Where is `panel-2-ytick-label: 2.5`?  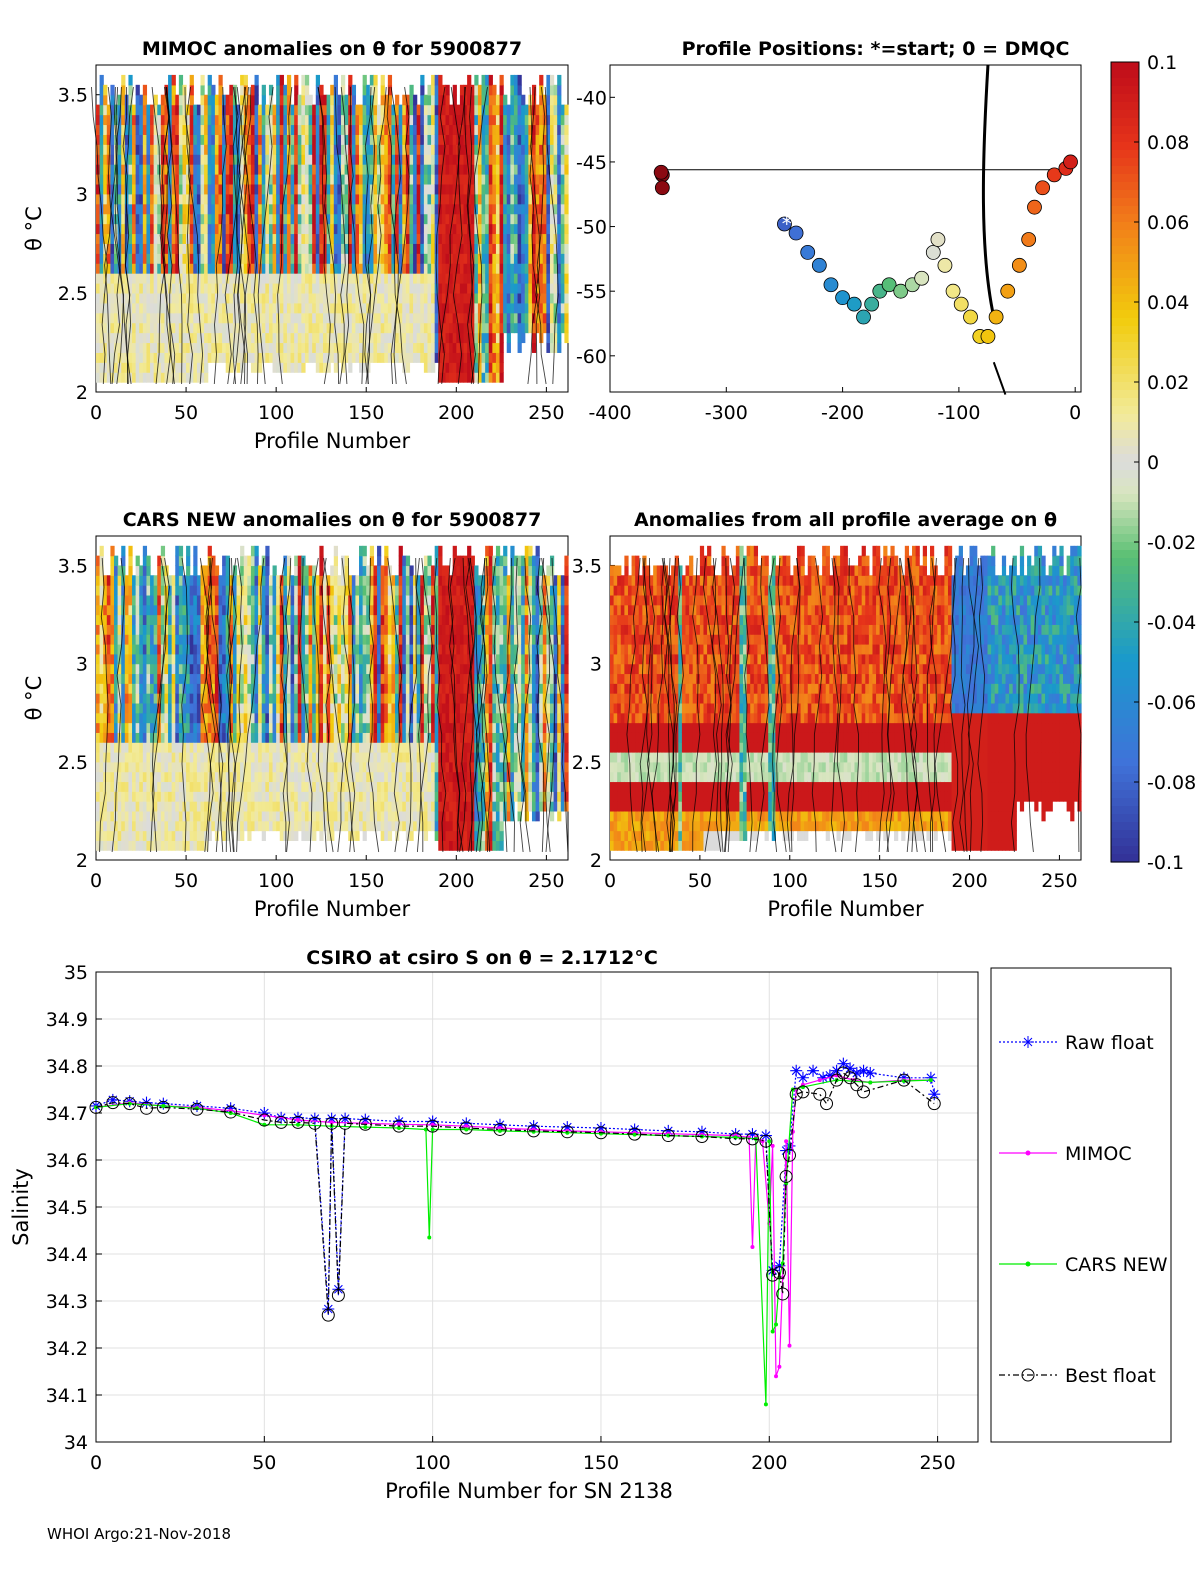 panel-2-ytick-label: 2.5 is located at coordinates (73, 763).